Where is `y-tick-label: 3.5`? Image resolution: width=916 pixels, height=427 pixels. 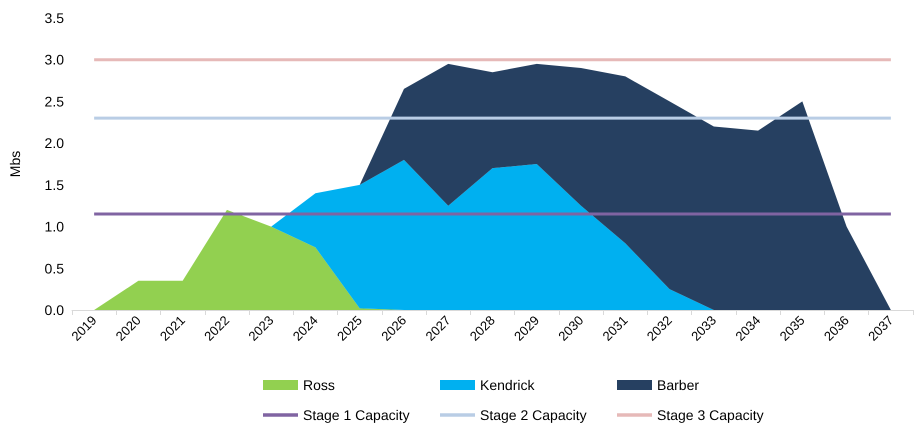
y-tick-label: 3.5 is located at coordinates (54, 18).